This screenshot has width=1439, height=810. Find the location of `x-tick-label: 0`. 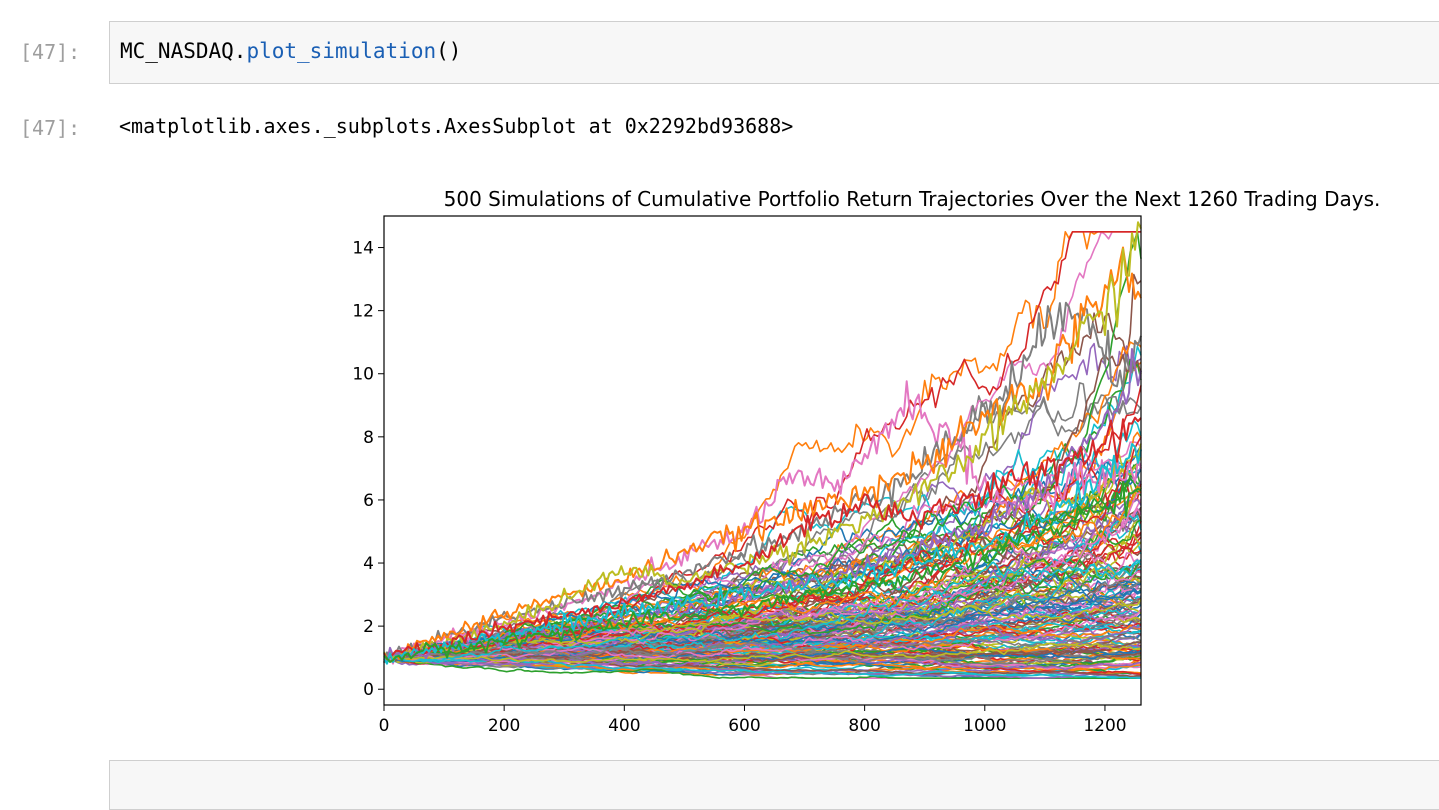

x-tick-label: 0 is located at coordinates (384, 726).